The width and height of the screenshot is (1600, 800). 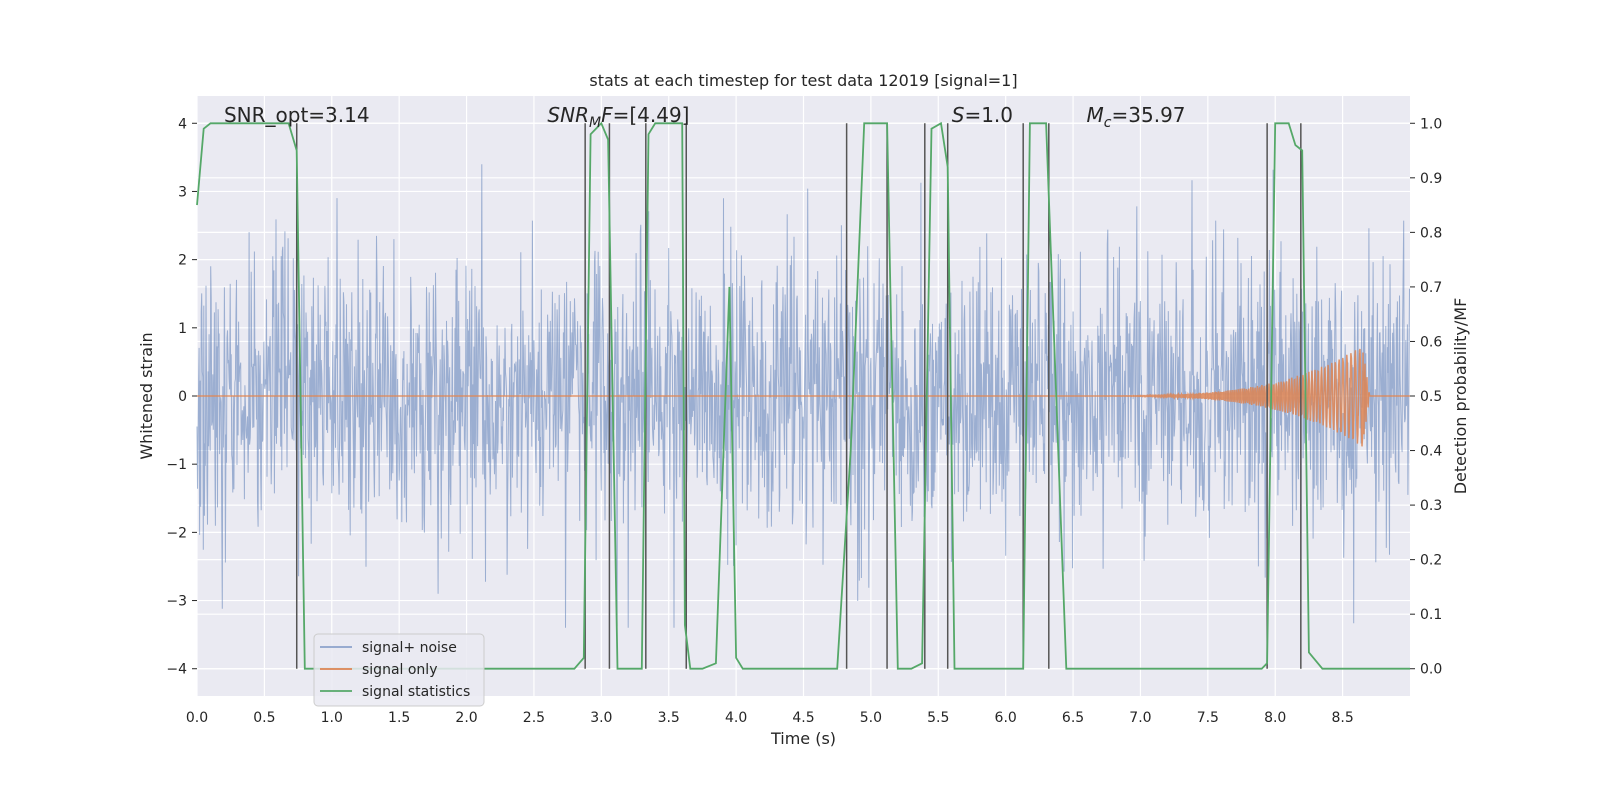 What do you see at coordinates (332, 718) in the screenshot?
I see `x-tick-label: 1.0` at bounding box center [332, 718].